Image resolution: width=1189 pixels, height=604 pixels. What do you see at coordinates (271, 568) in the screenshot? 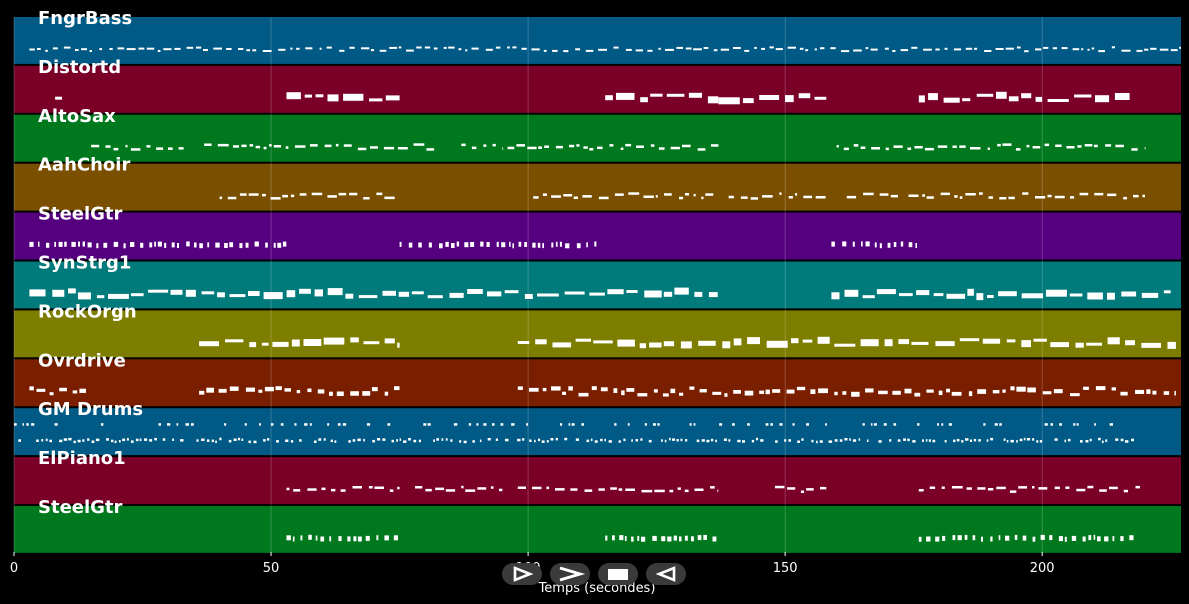
I see `tick-label: 50` at bounding box center [271, 568].